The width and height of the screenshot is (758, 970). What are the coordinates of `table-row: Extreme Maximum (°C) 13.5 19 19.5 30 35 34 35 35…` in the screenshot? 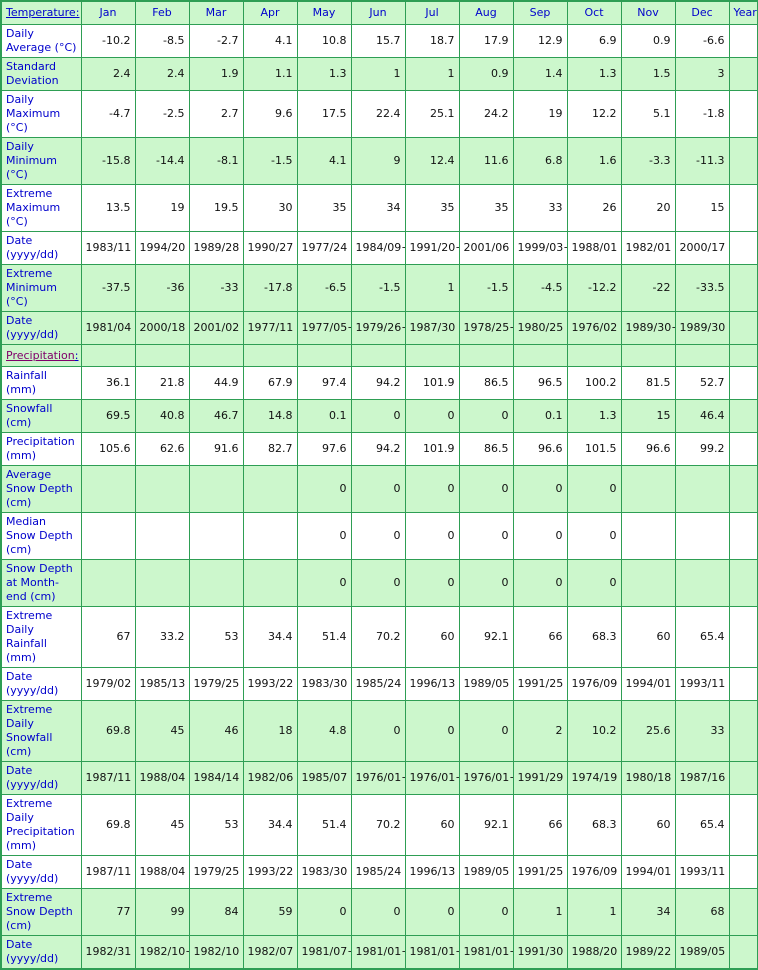 It's located at (379, 208).